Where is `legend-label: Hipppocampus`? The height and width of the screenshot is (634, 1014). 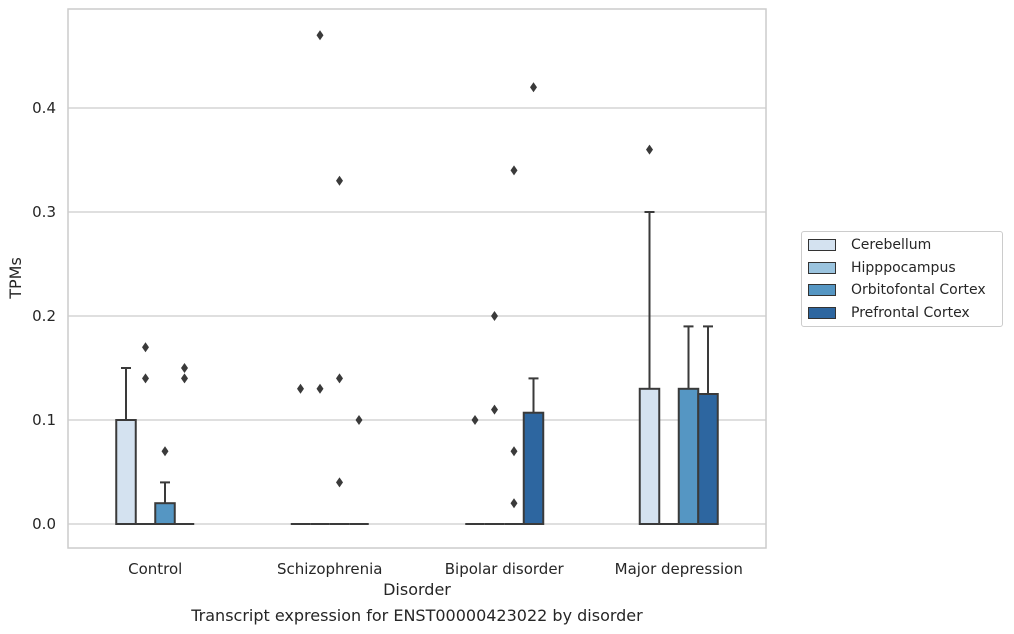 legend-label: Hipppocampus is located at coordinates (903, 267).